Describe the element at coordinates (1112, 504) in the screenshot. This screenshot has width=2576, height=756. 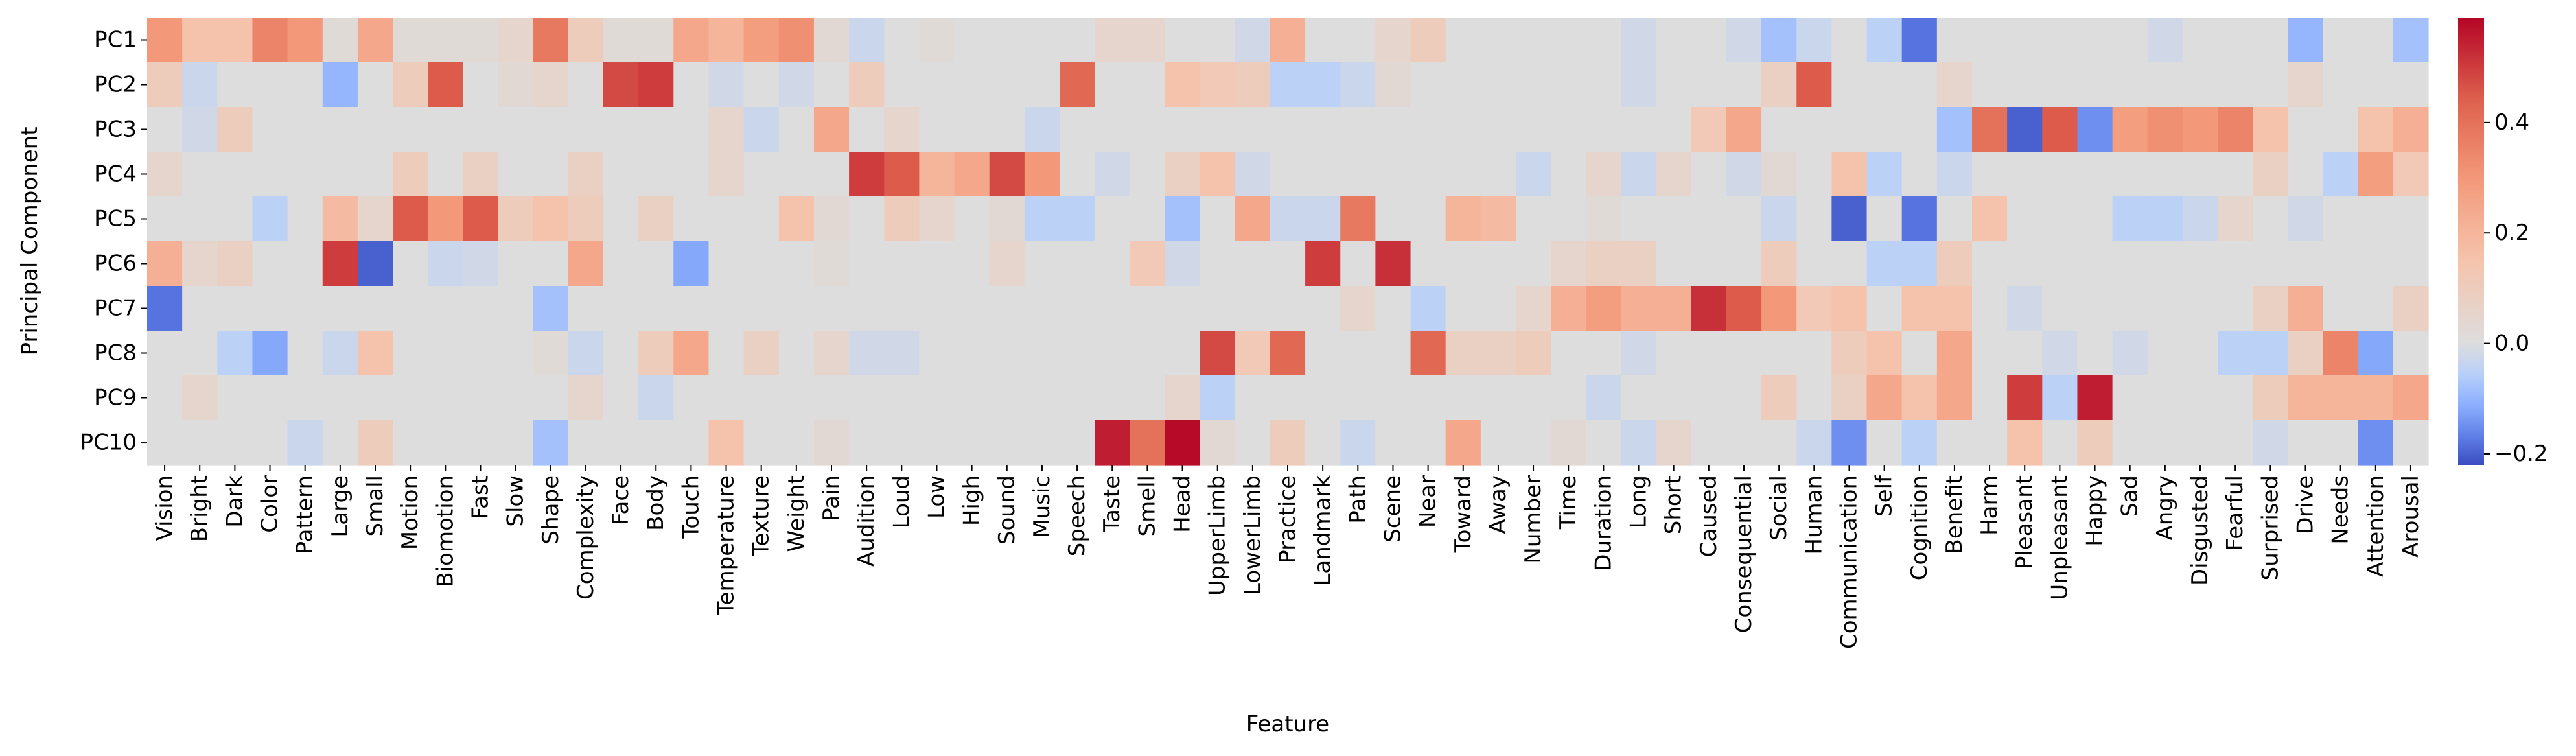
I see `x-tick-label: Taste` at that location.